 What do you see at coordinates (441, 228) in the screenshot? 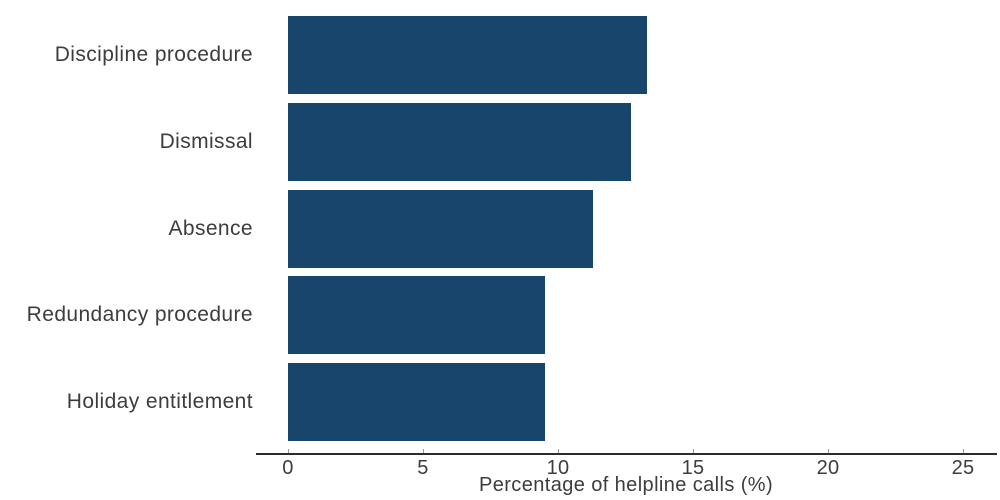
I see `bar-absence` at bounding box center [441, 228].